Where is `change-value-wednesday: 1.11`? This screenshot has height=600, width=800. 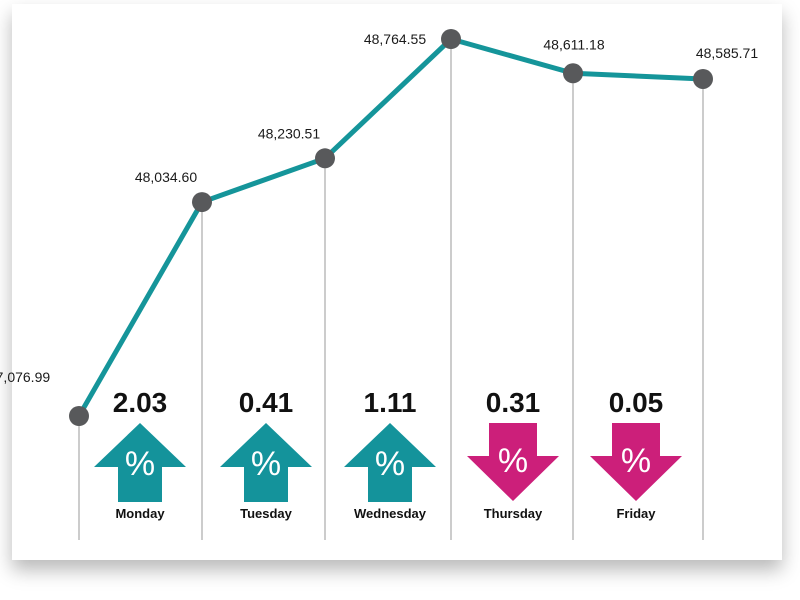
change-value-wednesday: 1.11 is located at coordinates (390, 402).